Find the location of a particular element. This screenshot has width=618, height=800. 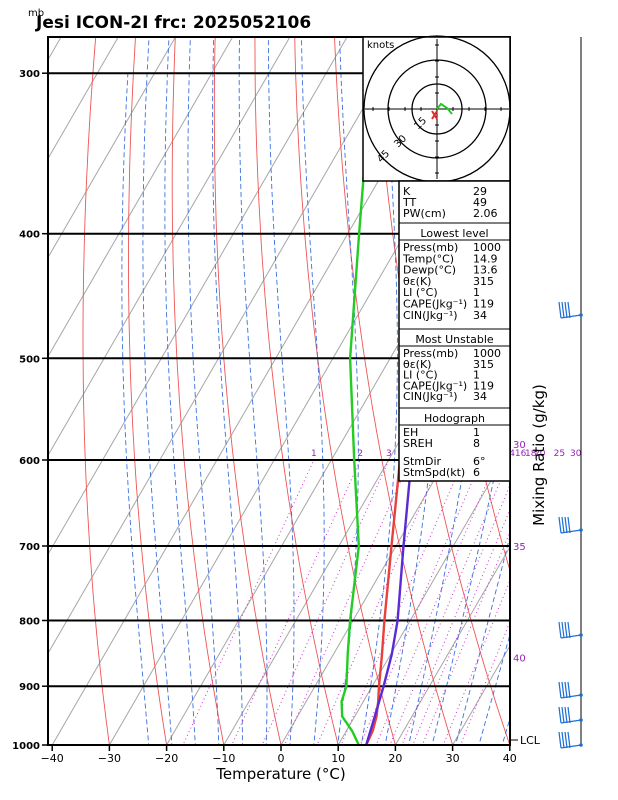

index-label: StmSpd(kt) is located at coordinates (434, 472).